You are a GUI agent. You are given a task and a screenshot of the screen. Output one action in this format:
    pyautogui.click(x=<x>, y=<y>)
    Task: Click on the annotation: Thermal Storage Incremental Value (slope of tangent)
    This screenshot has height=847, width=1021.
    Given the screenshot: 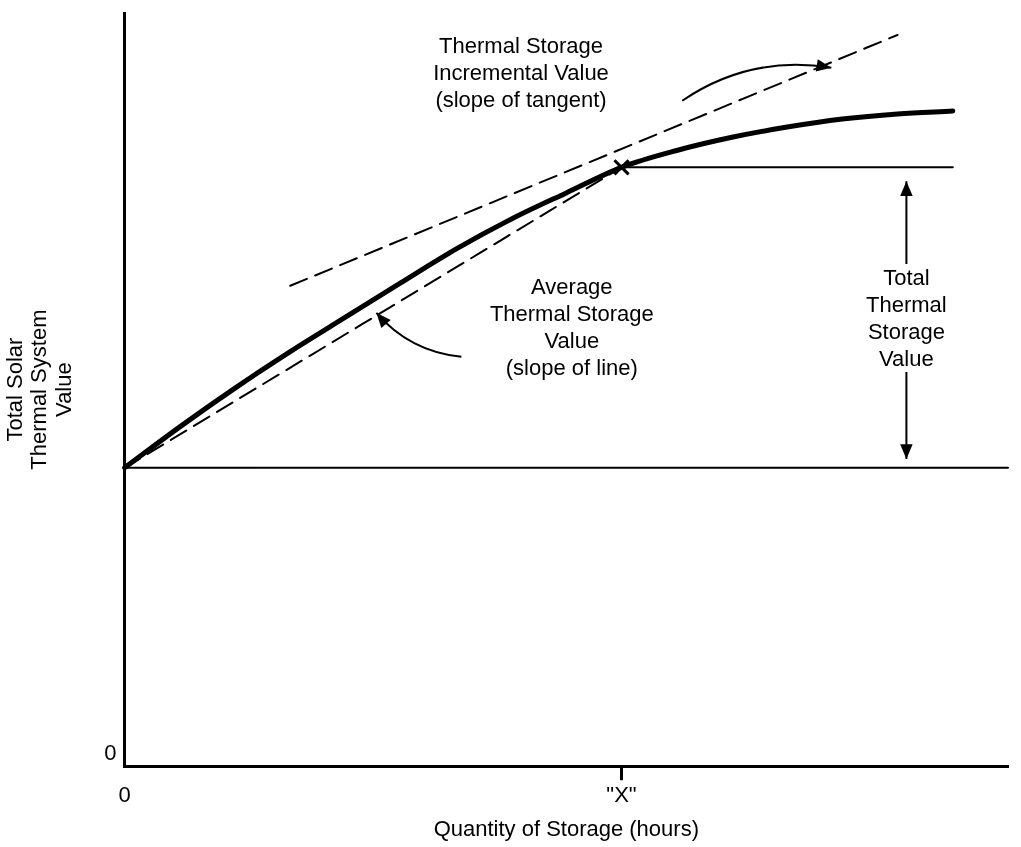 What is the action you would take?
    pyautogui.click(x=521, y=72)
    